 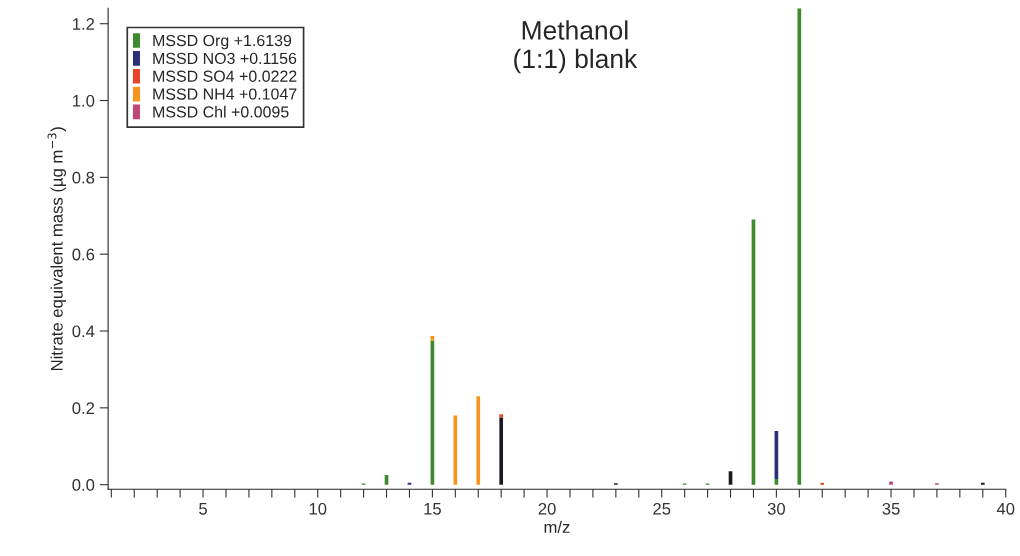 I want to click on x-tick-label: 25, so click(x=662, y=508).